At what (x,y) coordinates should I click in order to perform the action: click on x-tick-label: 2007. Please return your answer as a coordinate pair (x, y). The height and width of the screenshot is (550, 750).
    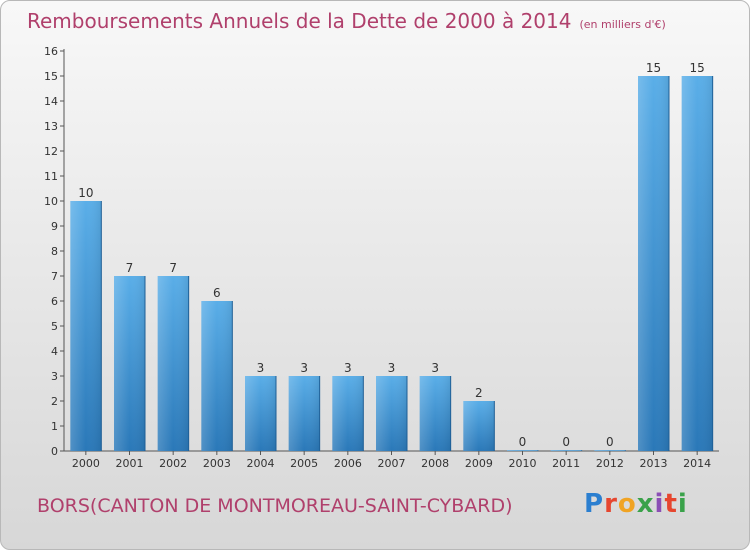
    Looking at the image, I should click on (392, 463).